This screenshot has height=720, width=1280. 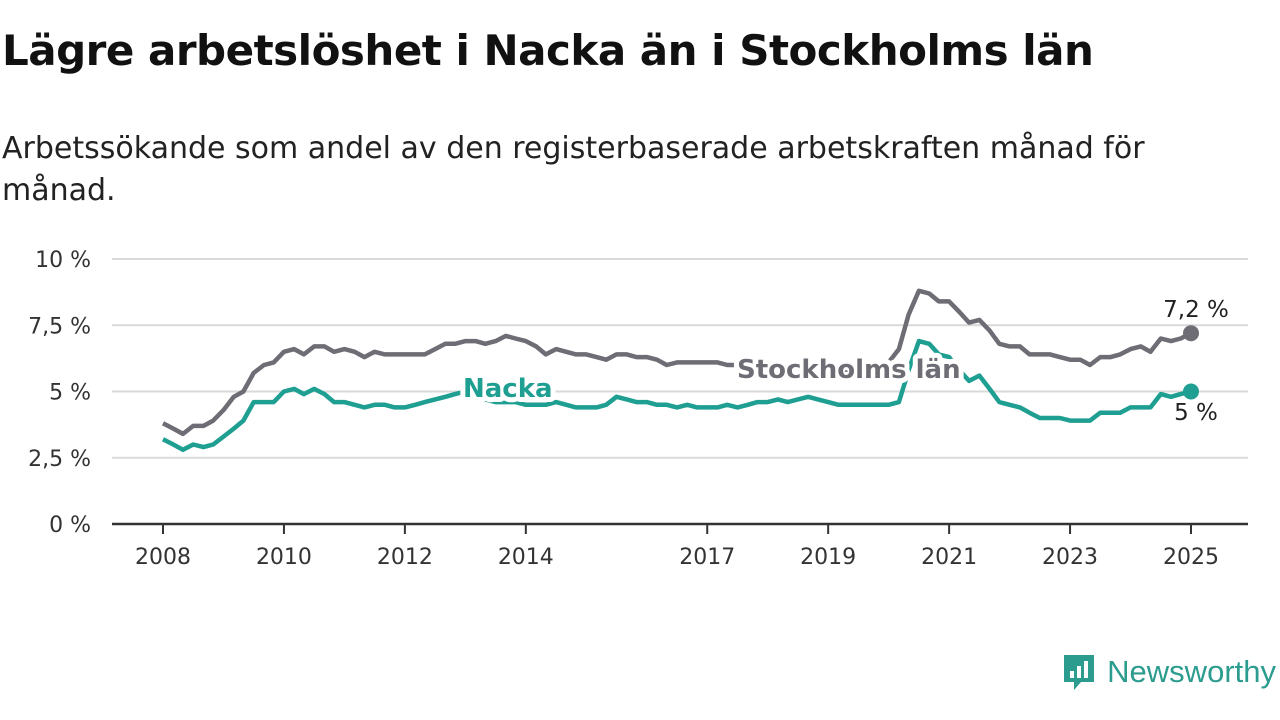 I want to click on y-tick-label: 7,5 %, so click(x=59, y=326).